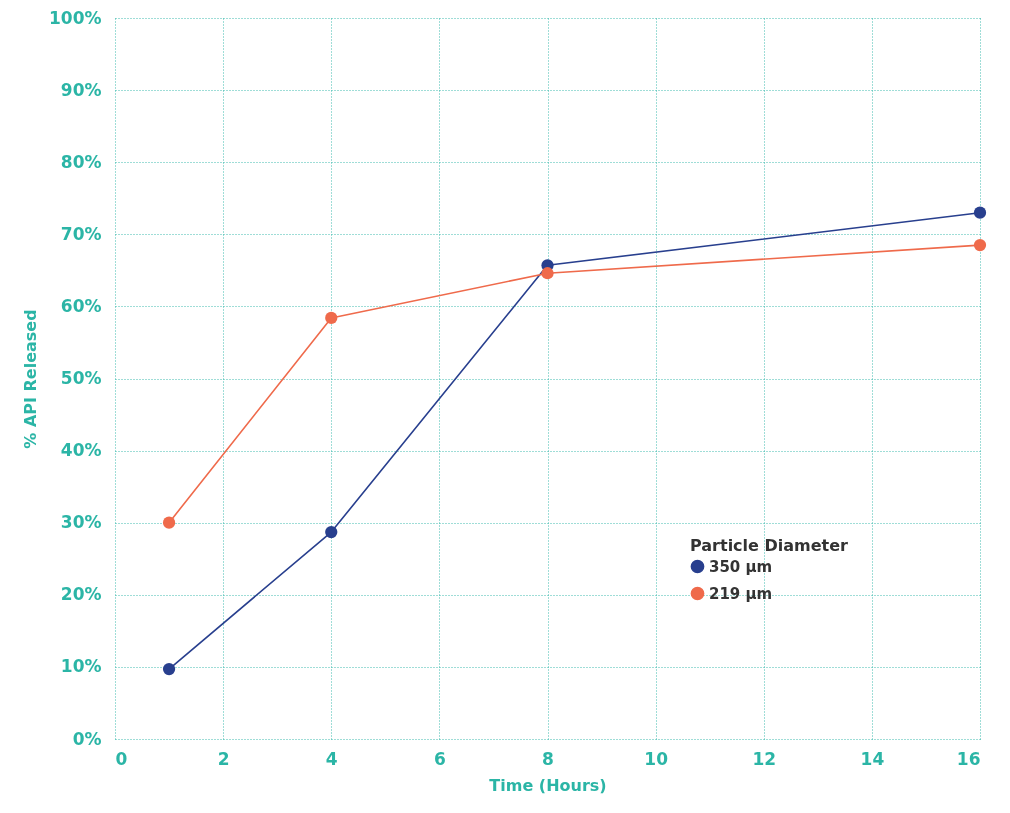 The image size is (1010, 813). What do you see at coordinates (656, 758) in the screenshot?
I see `x-tick-label: 10` at bounding box center [656, 758].